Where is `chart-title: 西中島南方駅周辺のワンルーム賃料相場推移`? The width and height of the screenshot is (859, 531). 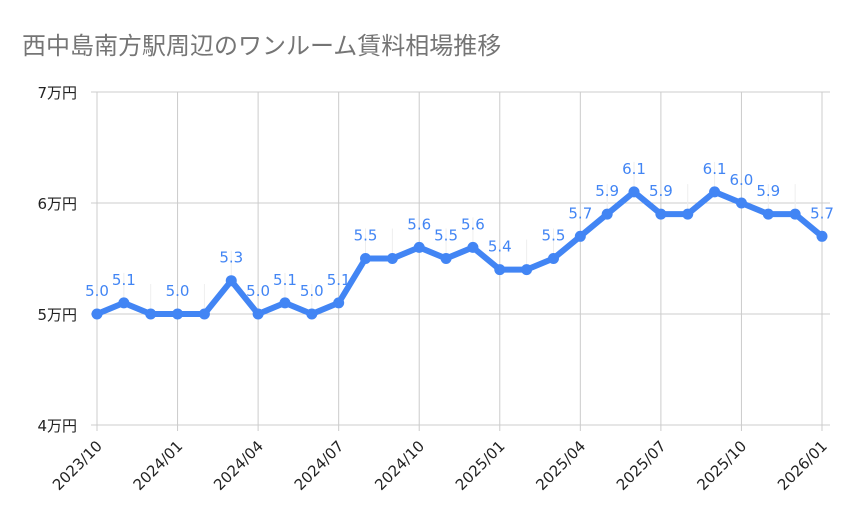 chart-title: 西中島南方駅周辺のワンルーム賃料相場推移 is located at coordinates (262, 46).